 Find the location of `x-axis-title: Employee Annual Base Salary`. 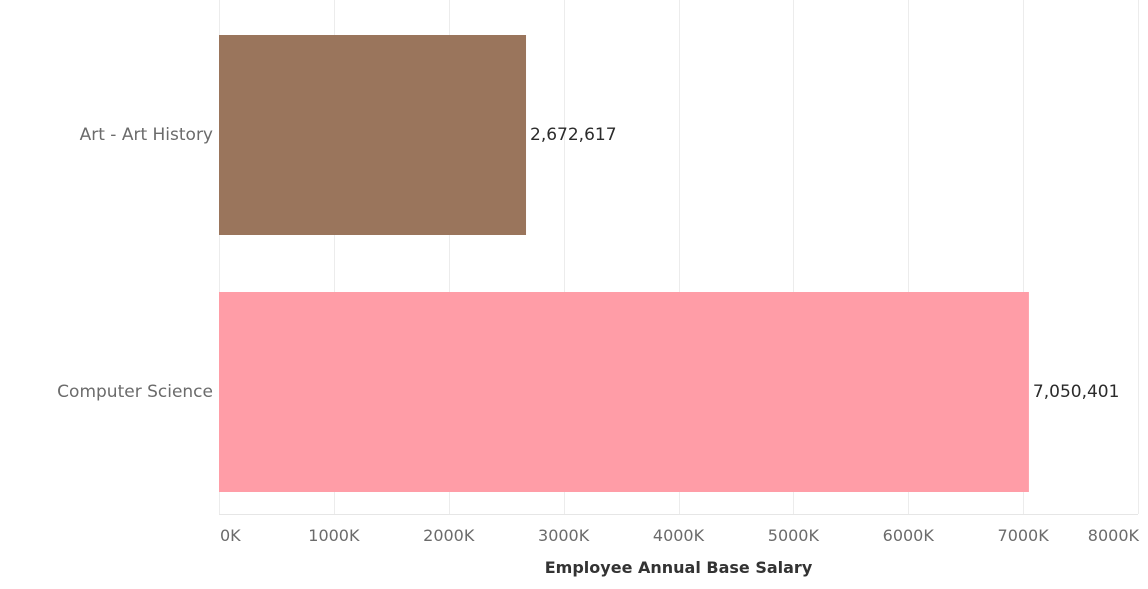

x-axis-title: Employee Annual Base Salary is located at coordinates (679, 567).